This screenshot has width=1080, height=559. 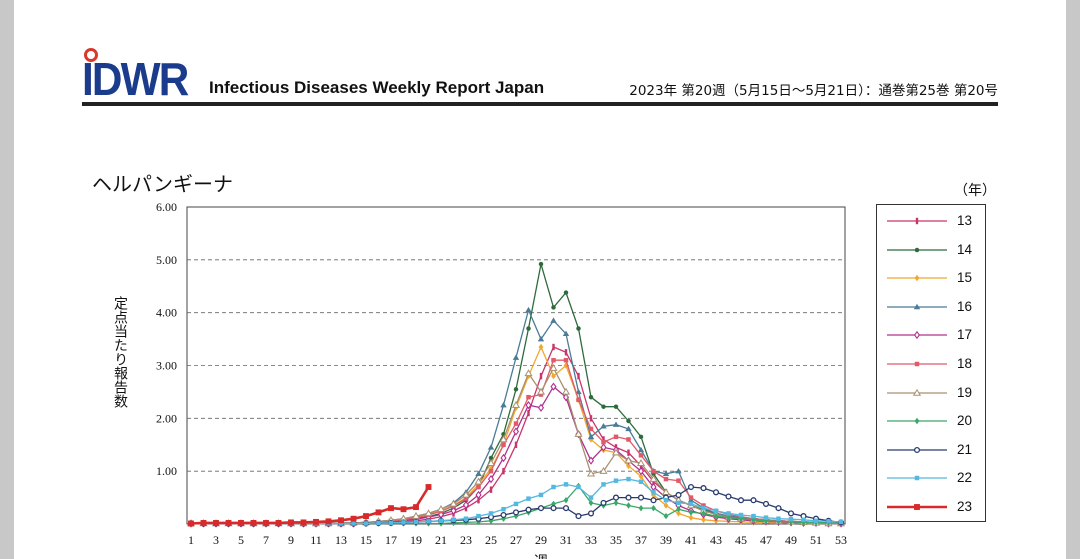 I want to click on y-tick-label: 6.00, so click(x=166, y=207).